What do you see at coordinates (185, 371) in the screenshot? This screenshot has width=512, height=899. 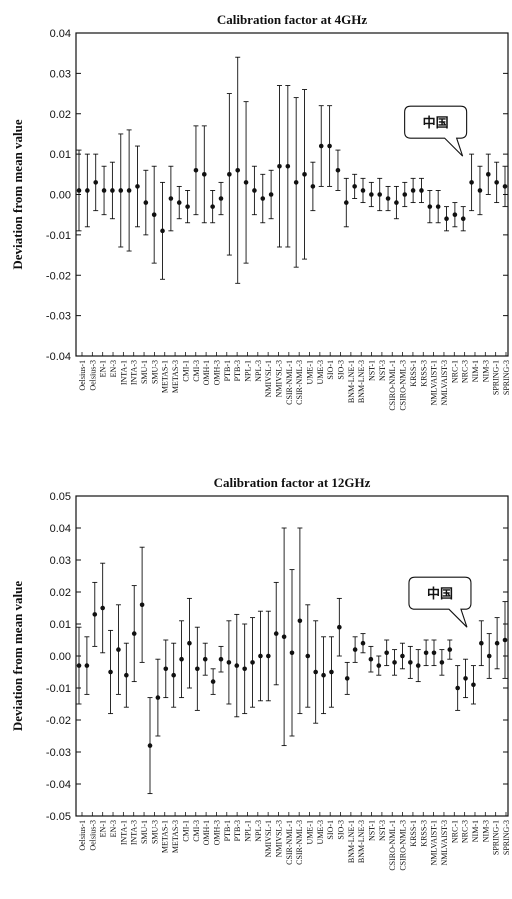 I see `x-tick-label: CMI-1` at bounding box center [185, 371].